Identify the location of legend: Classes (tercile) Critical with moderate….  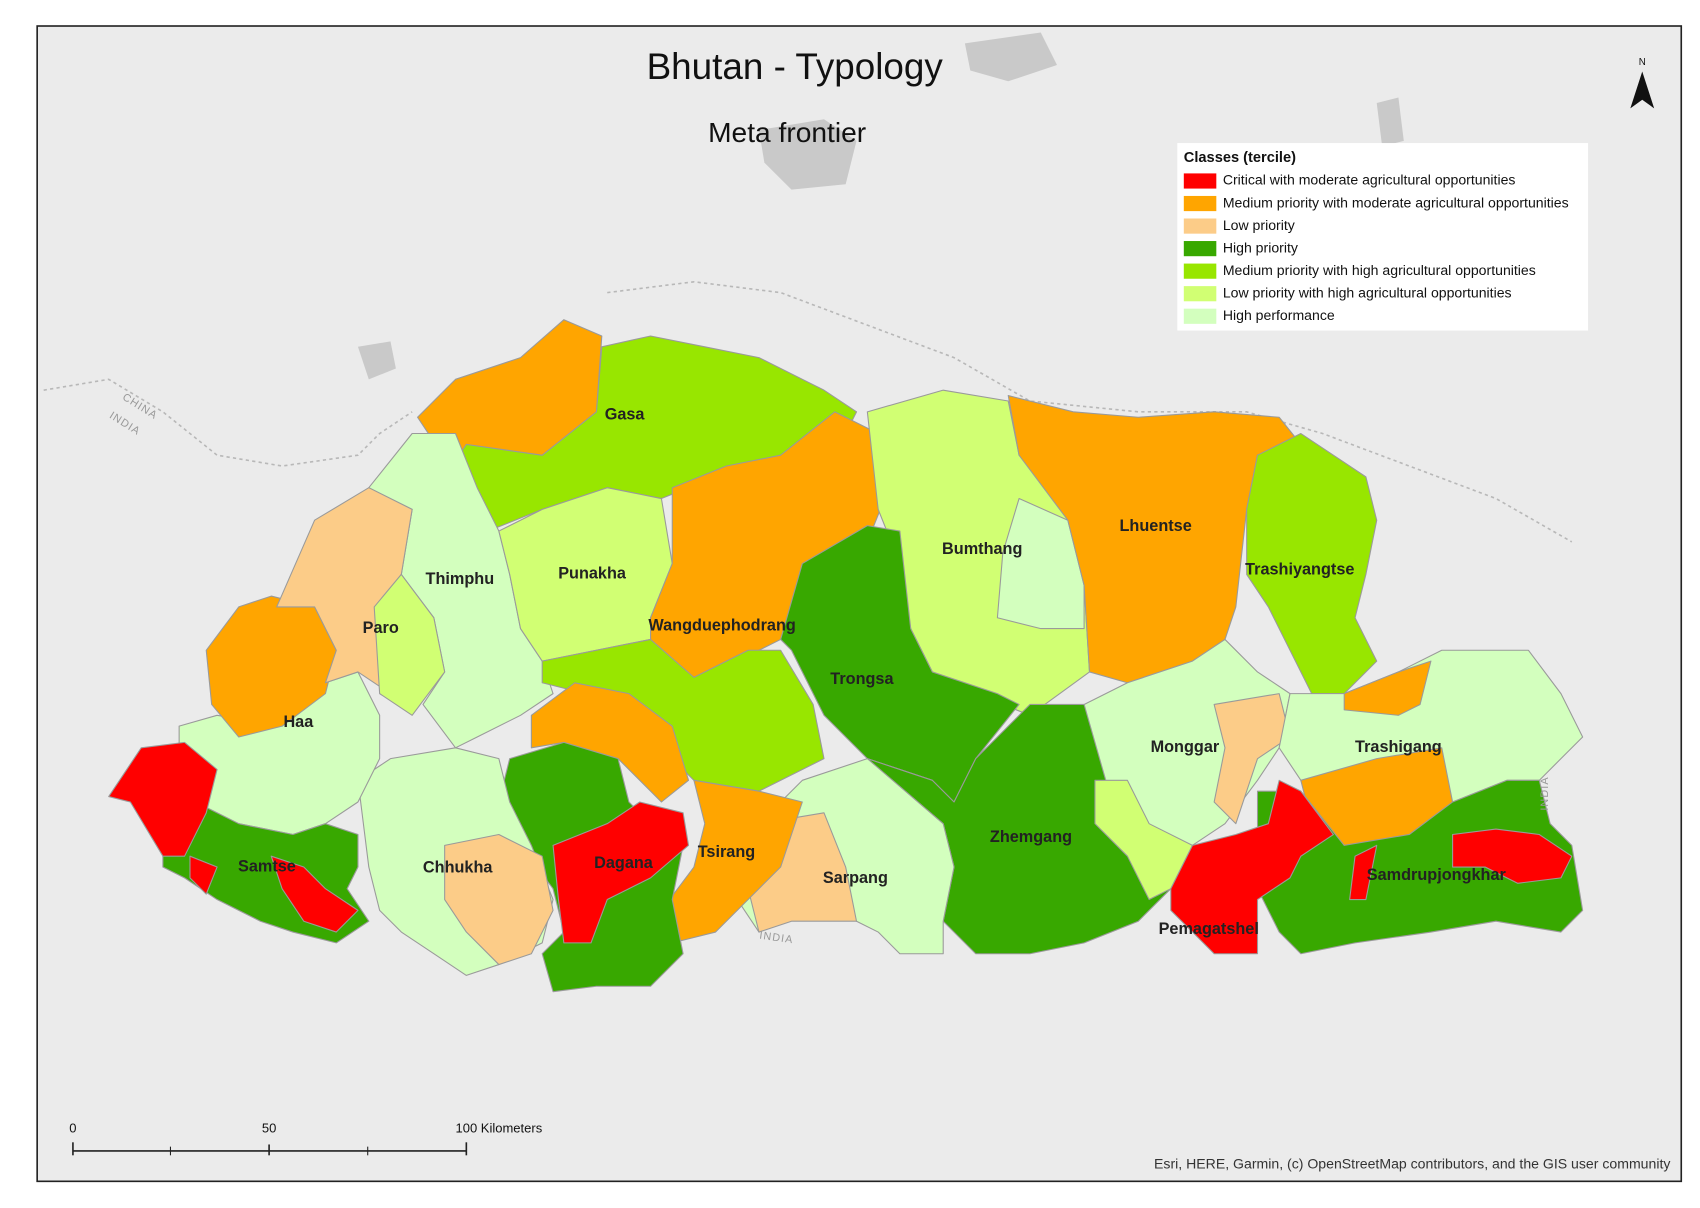
(1383, 237).